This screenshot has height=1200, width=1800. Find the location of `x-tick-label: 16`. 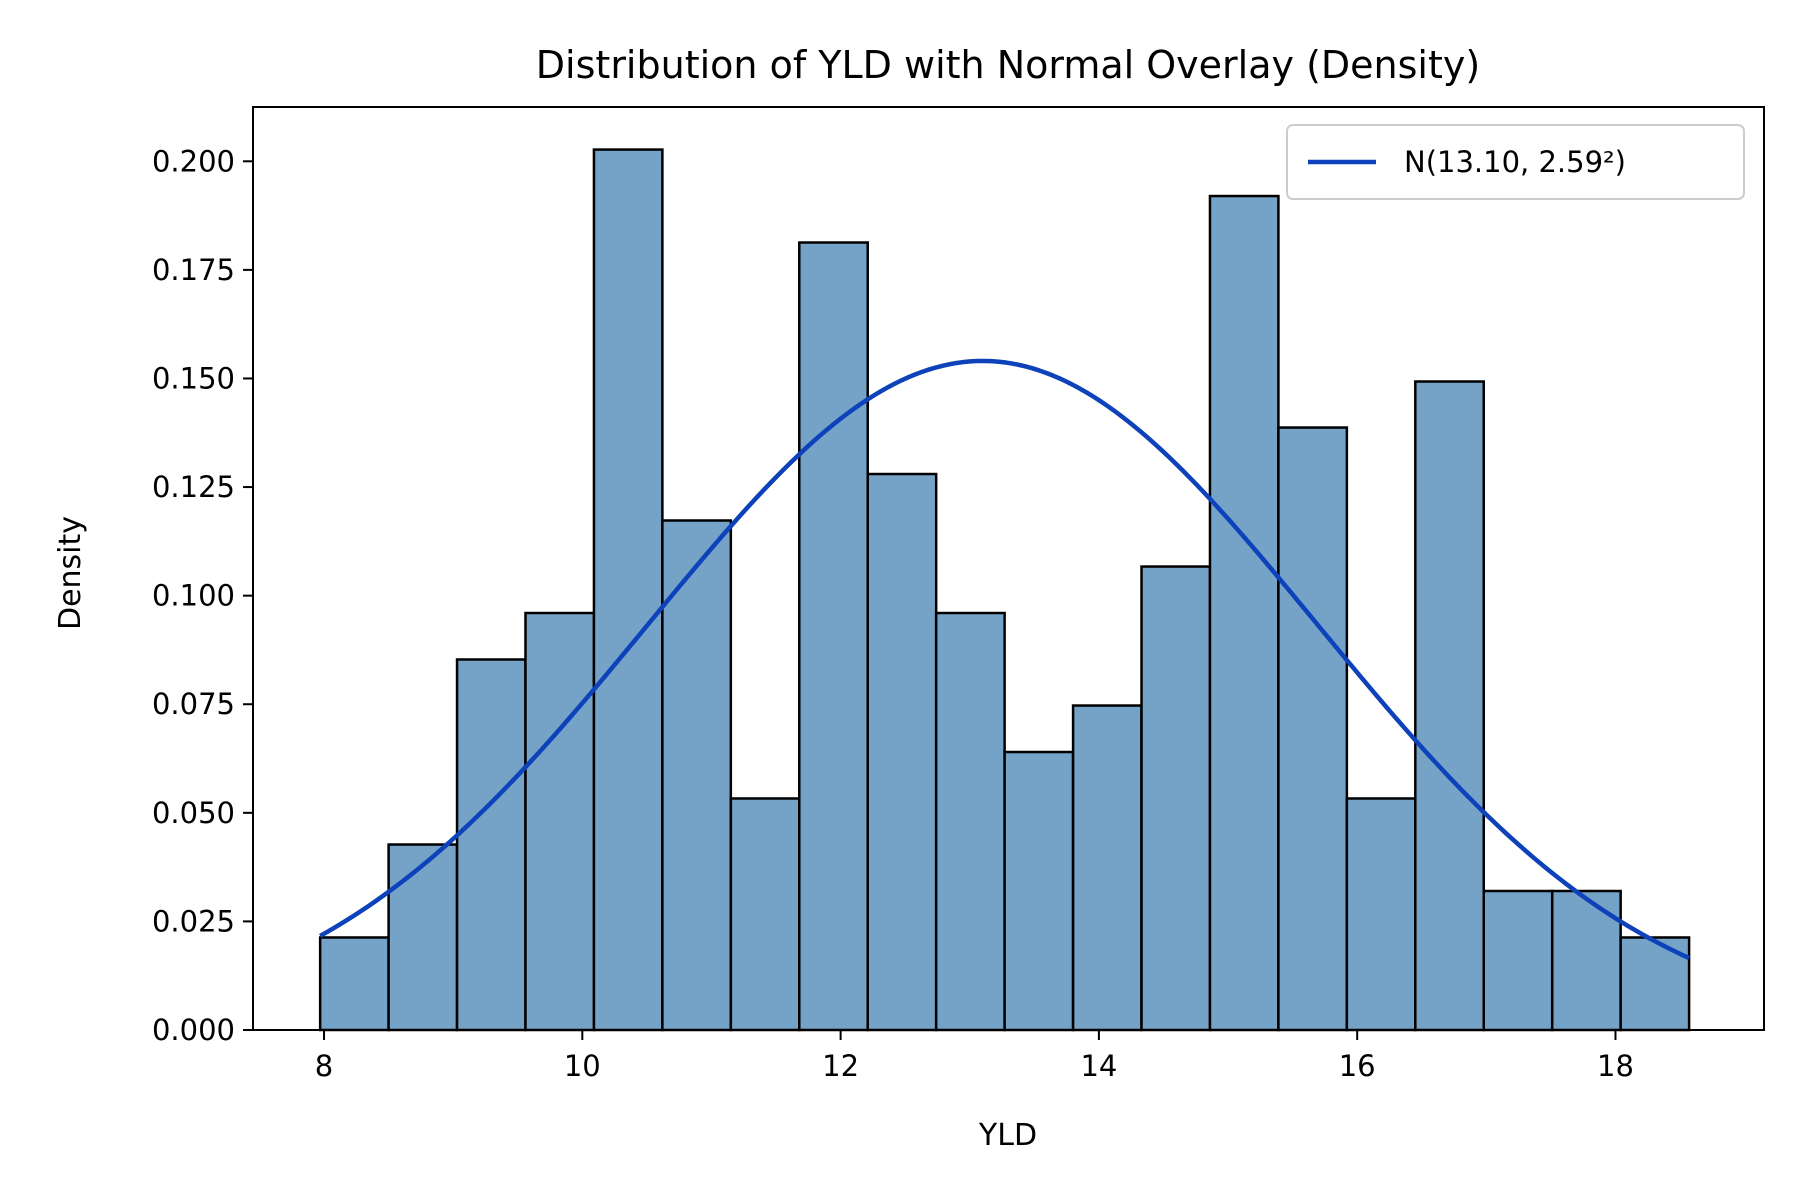

x-tick-label: 16 is located at coordinates (1357, 1066).